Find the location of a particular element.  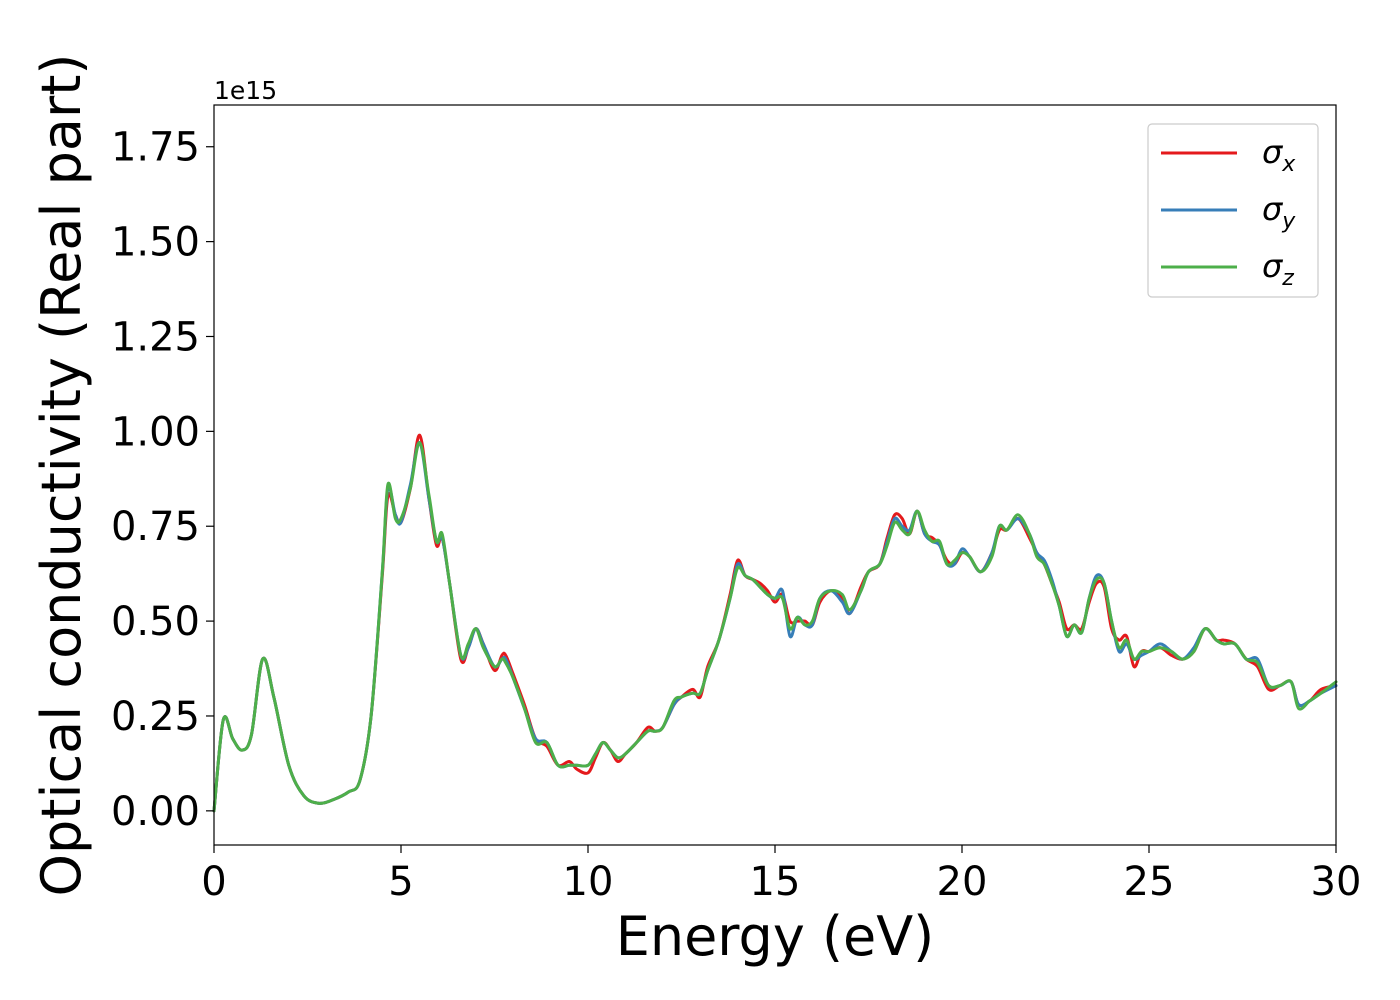

x-axis: 0 5 10 15 20 25 30 is located at coordinates (781, 875).